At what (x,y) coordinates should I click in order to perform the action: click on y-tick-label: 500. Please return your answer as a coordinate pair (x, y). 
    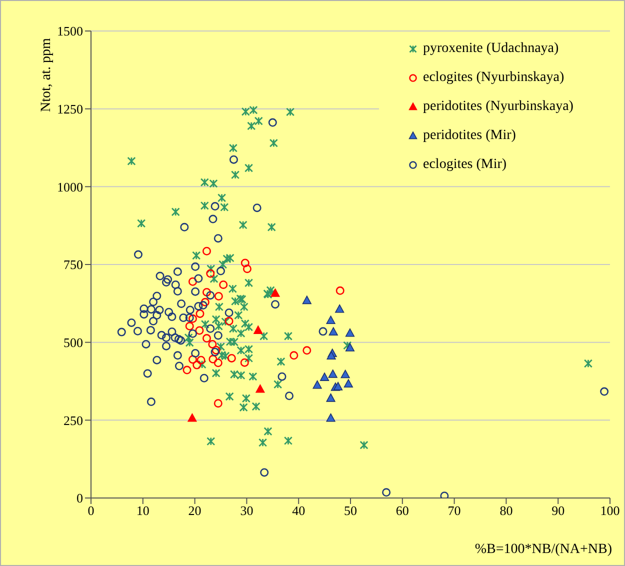
    Looking at the image, I should click on (73, 342).